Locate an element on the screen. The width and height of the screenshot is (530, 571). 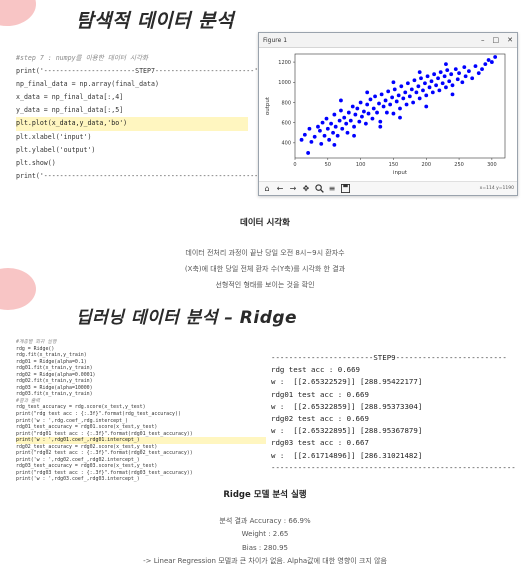
figure-toolbar: ⌂ ← → ✥ ≡ x=114 y=1190 is located at coordinates (388, 188).